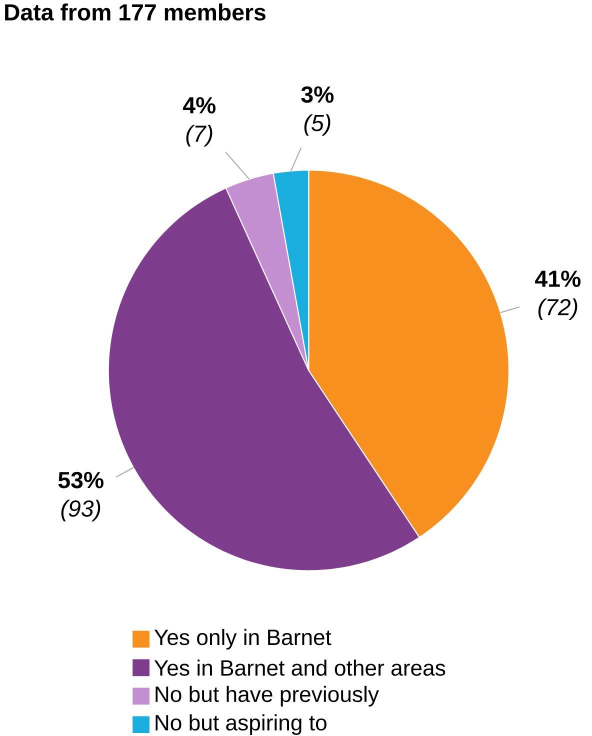 The height and width of the screenshot is (736, 592). I want to click on legend-label: No but have previously, so click(268, 696).